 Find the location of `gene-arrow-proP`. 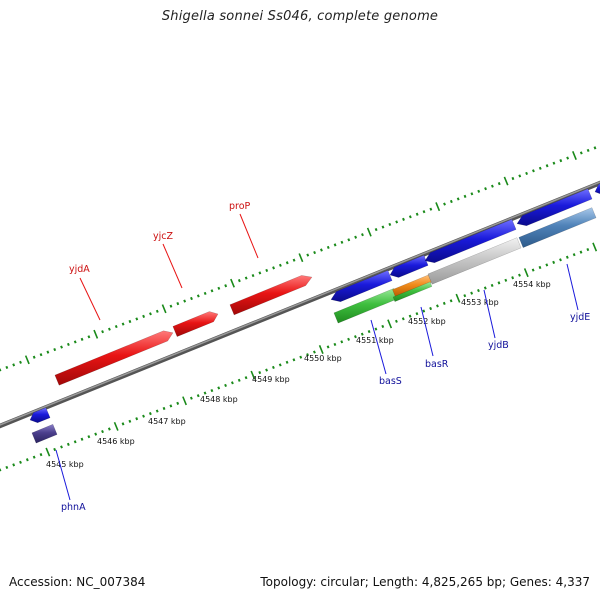

gene-arrow-proP is located at coordinates (271, 295).